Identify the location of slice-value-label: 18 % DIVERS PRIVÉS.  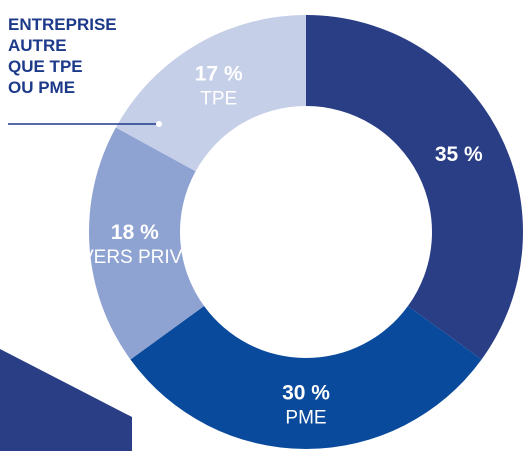
(135, 244).